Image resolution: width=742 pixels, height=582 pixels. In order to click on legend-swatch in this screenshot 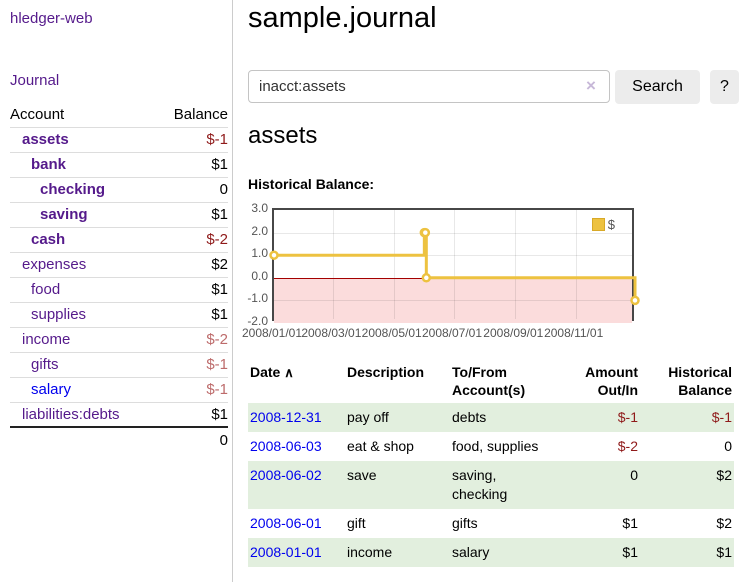, I will do `click(598, 224)`.